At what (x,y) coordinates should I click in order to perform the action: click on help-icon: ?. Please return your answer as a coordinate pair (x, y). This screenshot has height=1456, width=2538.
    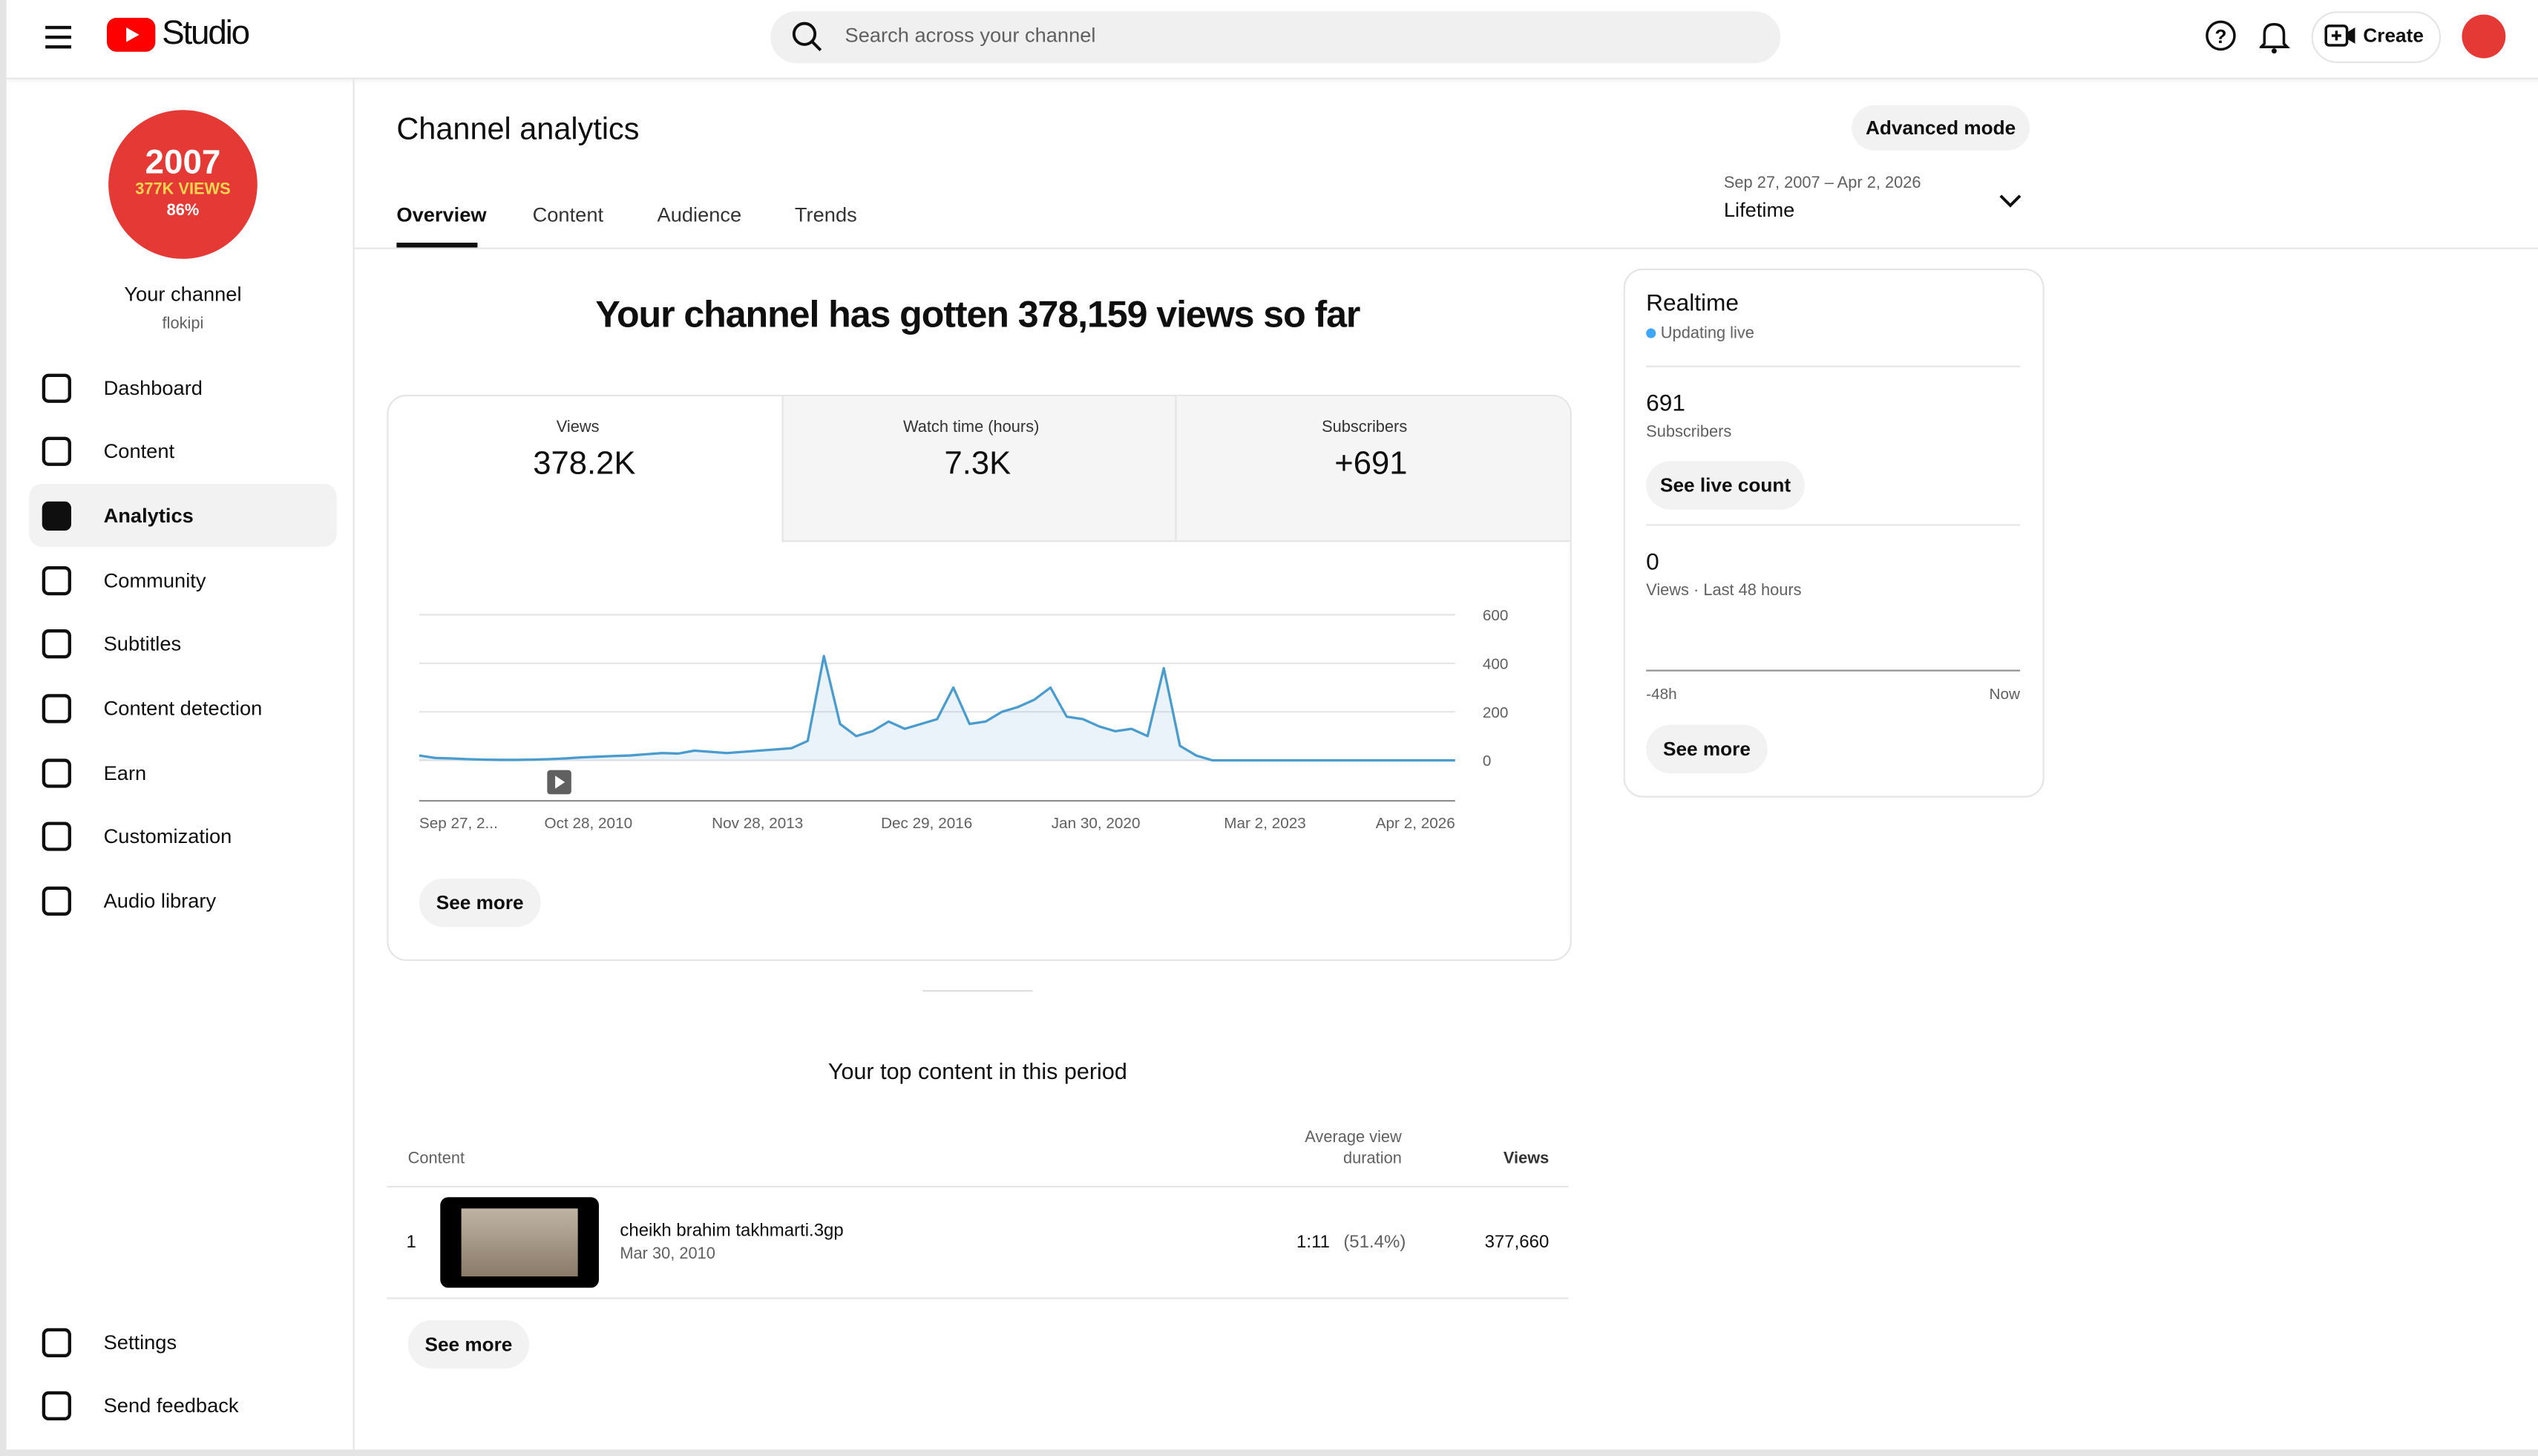
    Looking at the image, I should click on (2222, 37).